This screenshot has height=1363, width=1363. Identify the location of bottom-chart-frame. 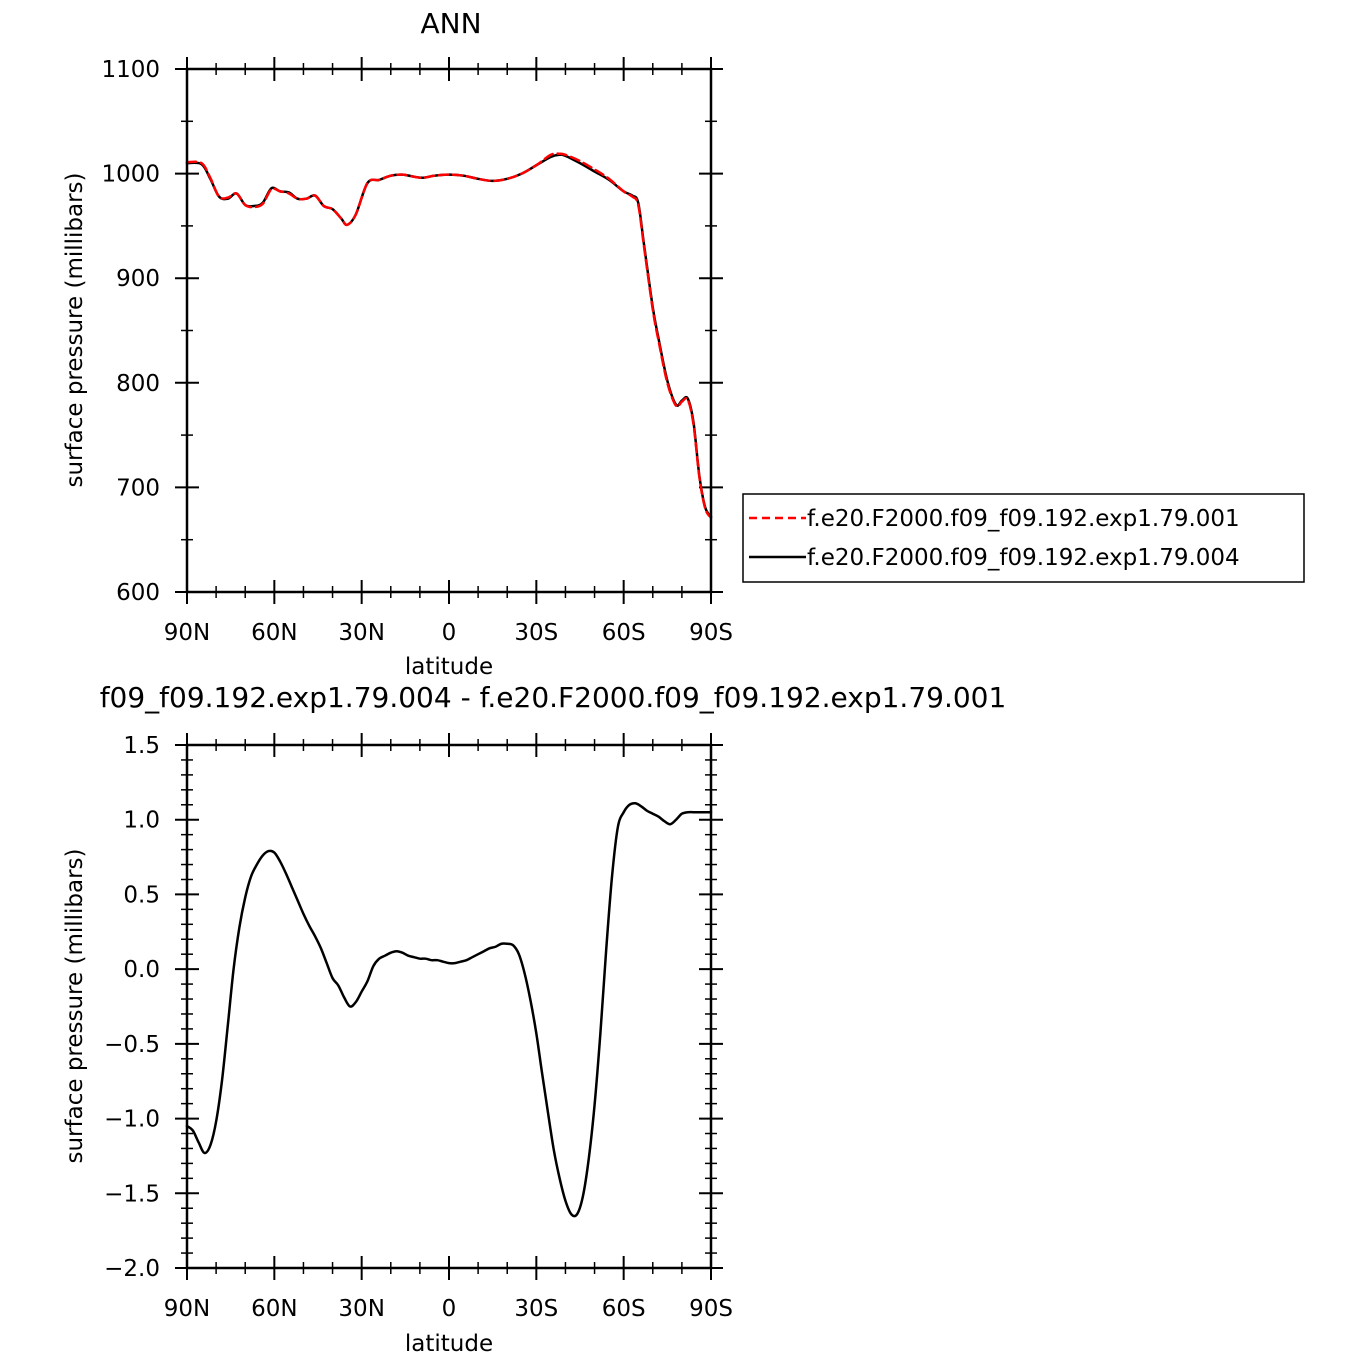
(449, 1006).